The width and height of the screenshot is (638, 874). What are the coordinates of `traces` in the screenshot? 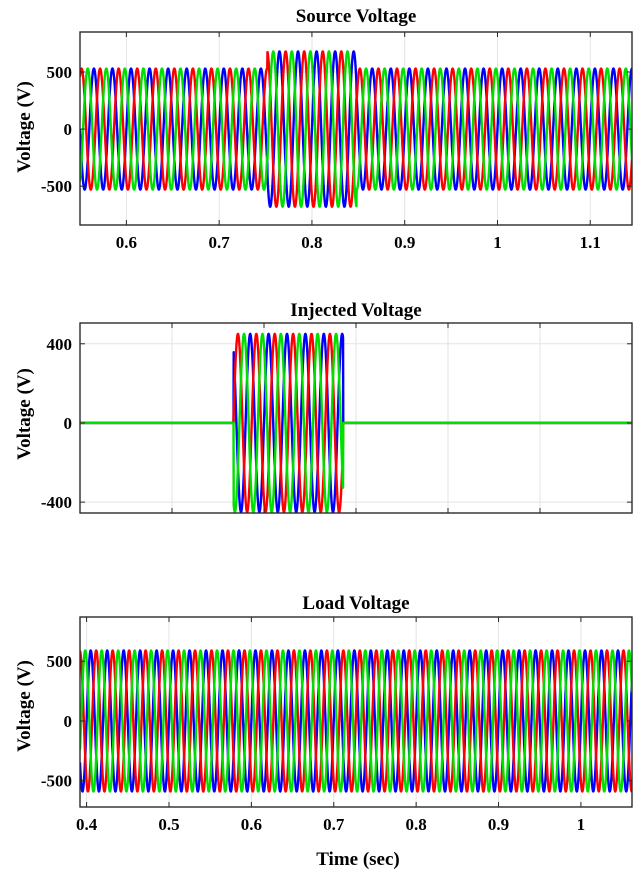 It's located at (356, 721).